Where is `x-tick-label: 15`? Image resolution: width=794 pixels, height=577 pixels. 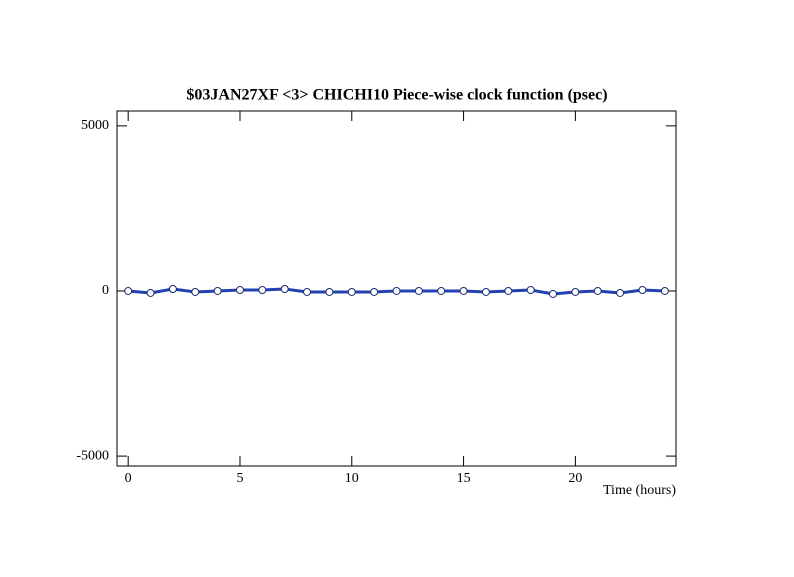 x-tick-label: 15 is located at coordinates (464, 478).